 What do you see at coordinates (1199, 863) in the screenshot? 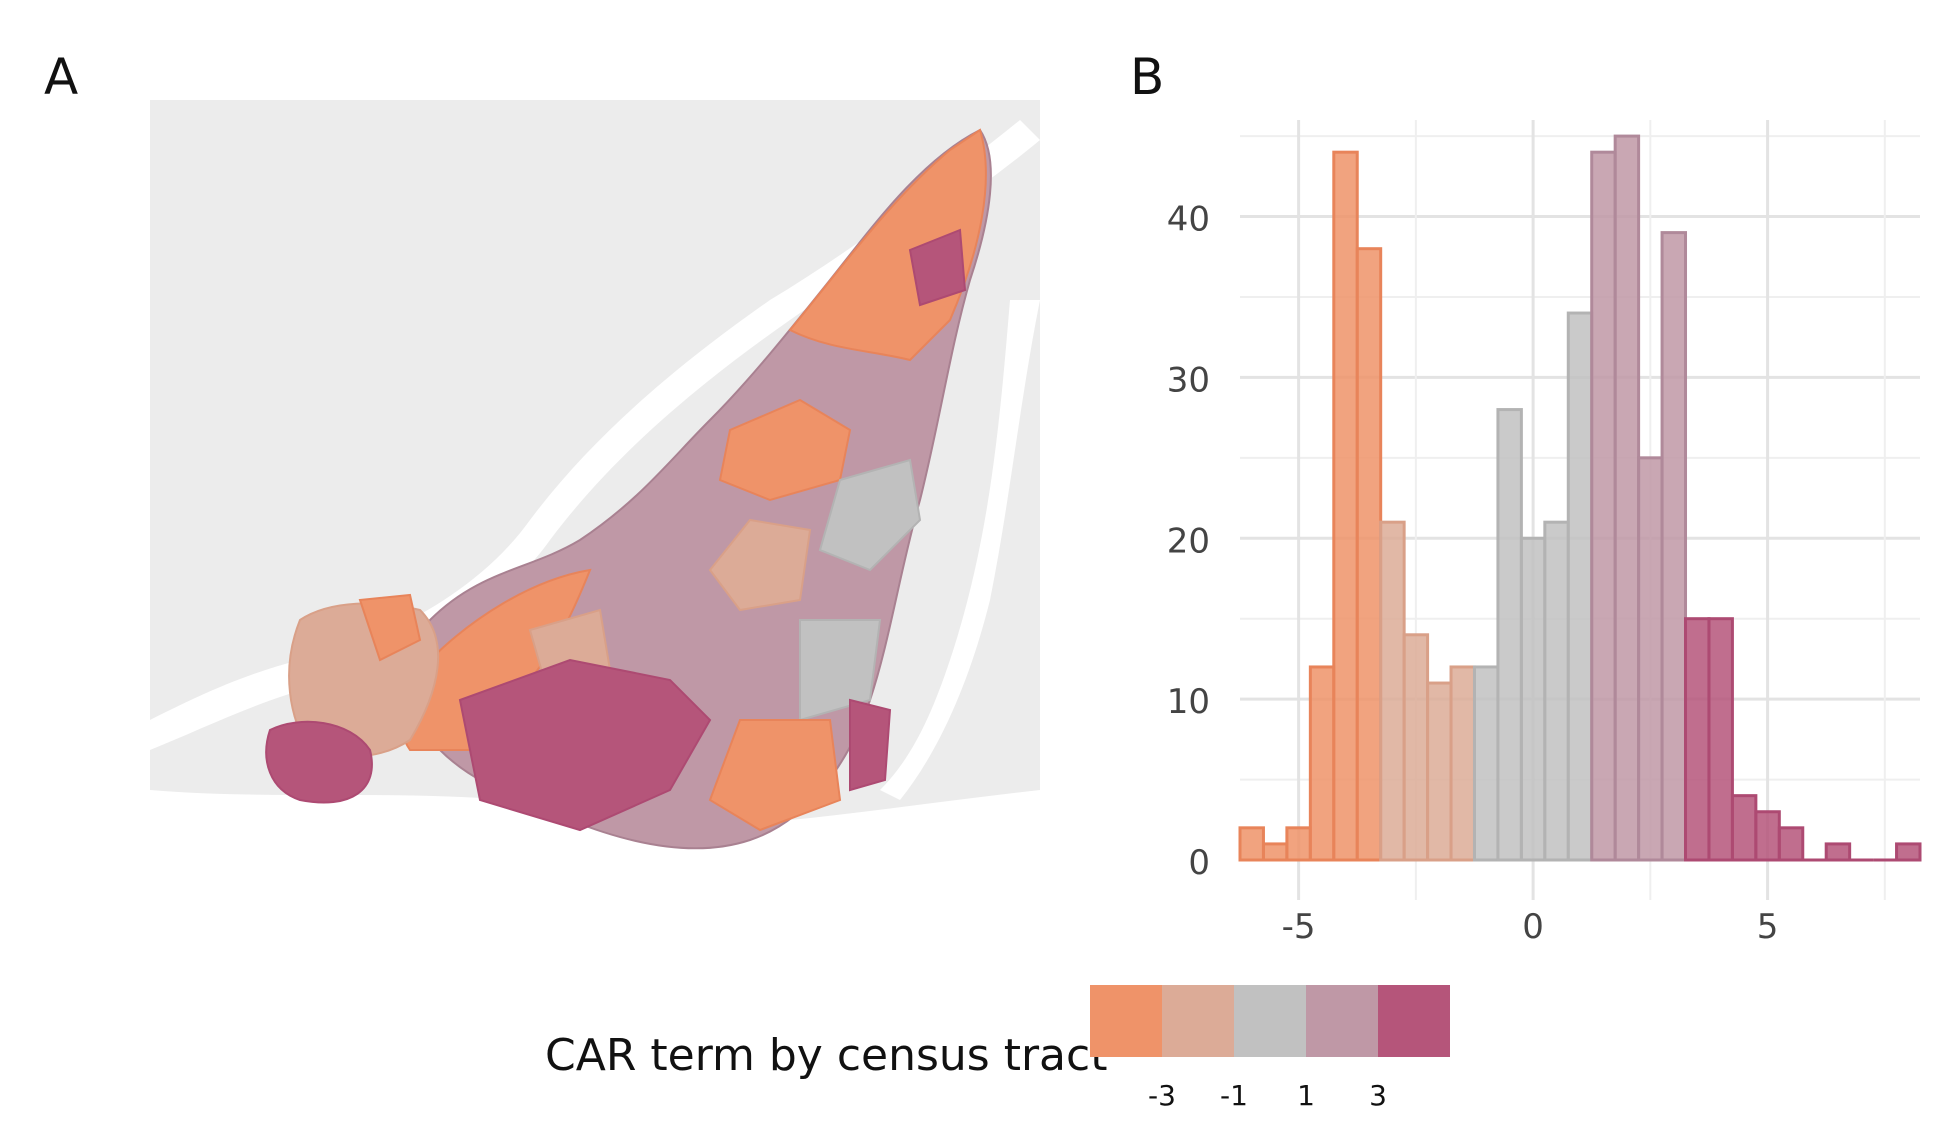
I see `y-tick-label: 0` at bounding box center [1199, 863].